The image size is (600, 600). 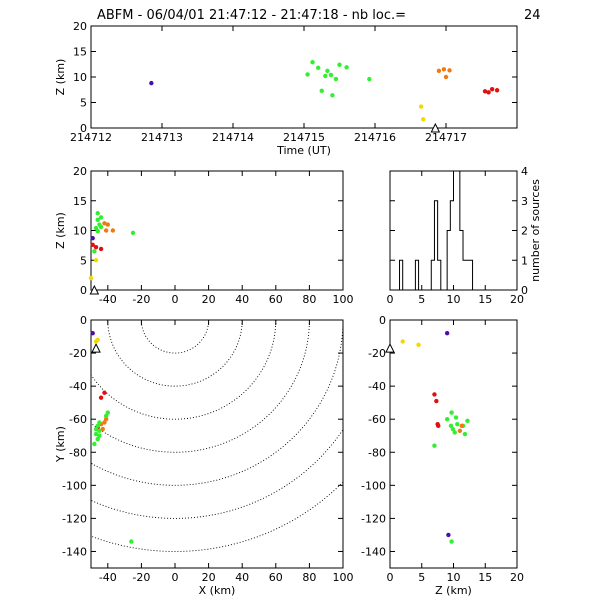 I want to click on histogram-outline, so click(x=453, y=230).